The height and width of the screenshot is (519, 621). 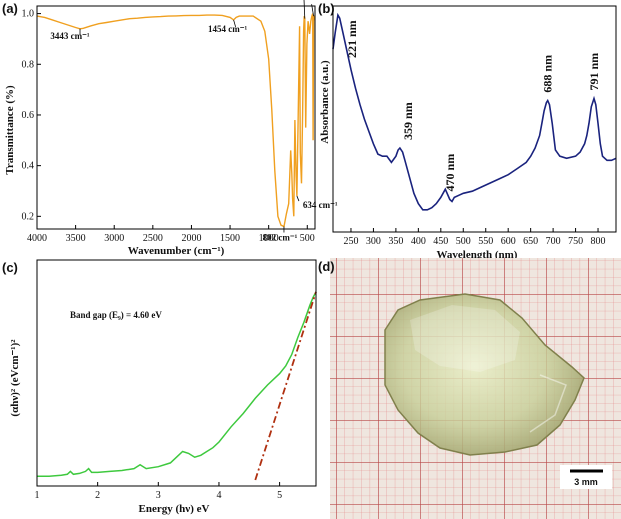 What do you see at coordinates (326, 266) in the screenshot?
I see `panel-label-d: (d)` at bounding box center [326, 266].